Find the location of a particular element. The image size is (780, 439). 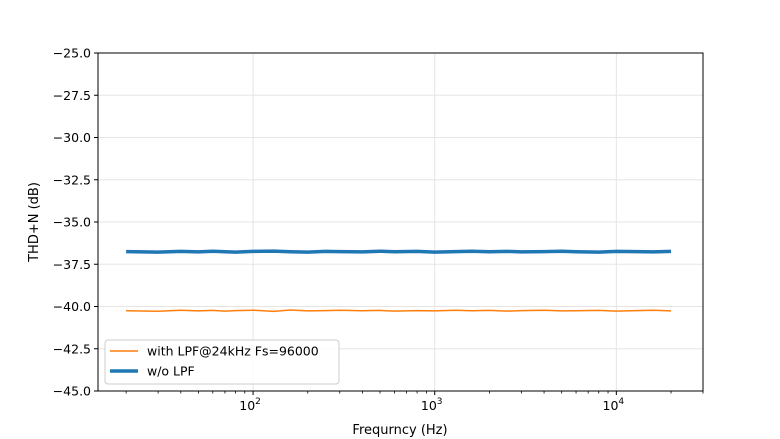

x-tick-exponent: 2 is located at coordinates (258, 402).